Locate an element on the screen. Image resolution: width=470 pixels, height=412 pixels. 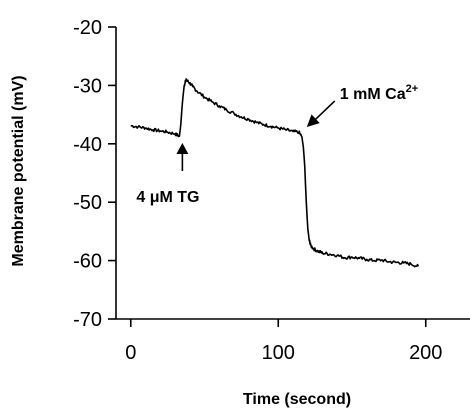
annotation-tg: 4 μM TG is located at coordinates (168, 174).